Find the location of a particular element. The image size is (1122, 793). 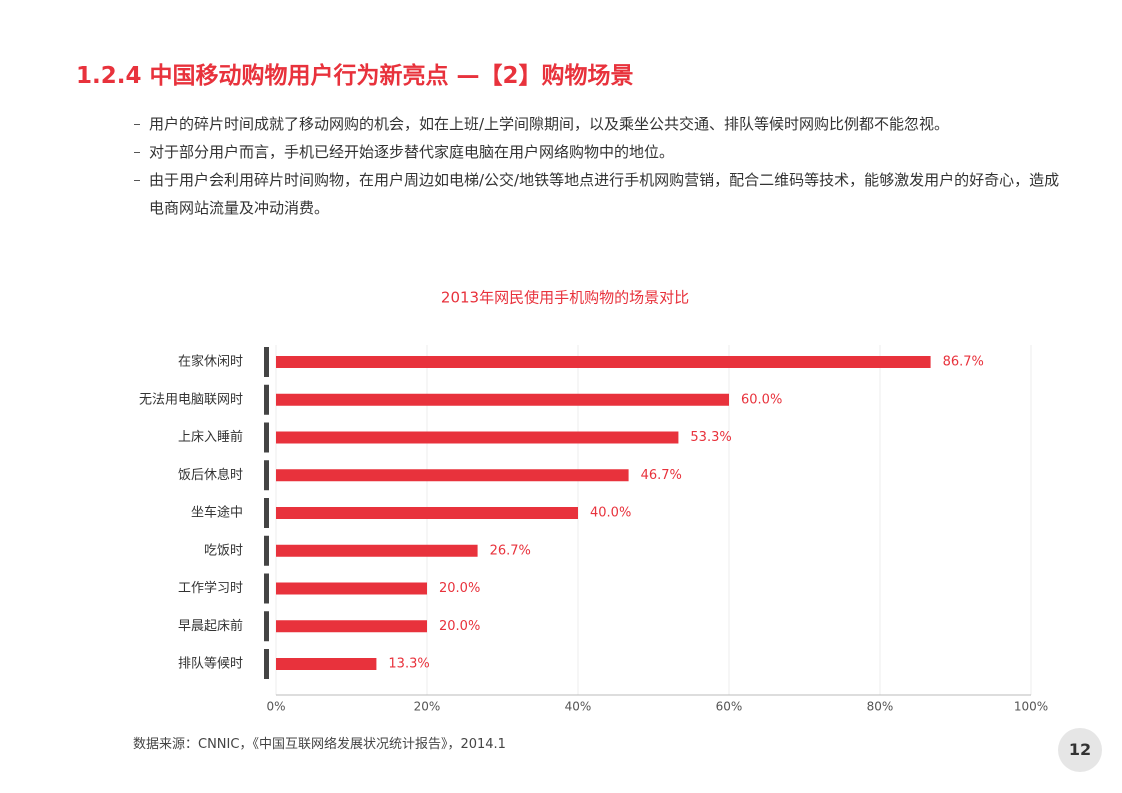

page-title: 1.2.4 中国移动购物用户行为新亮点 —【2】购物场景 is located at coordinates (355, 76).